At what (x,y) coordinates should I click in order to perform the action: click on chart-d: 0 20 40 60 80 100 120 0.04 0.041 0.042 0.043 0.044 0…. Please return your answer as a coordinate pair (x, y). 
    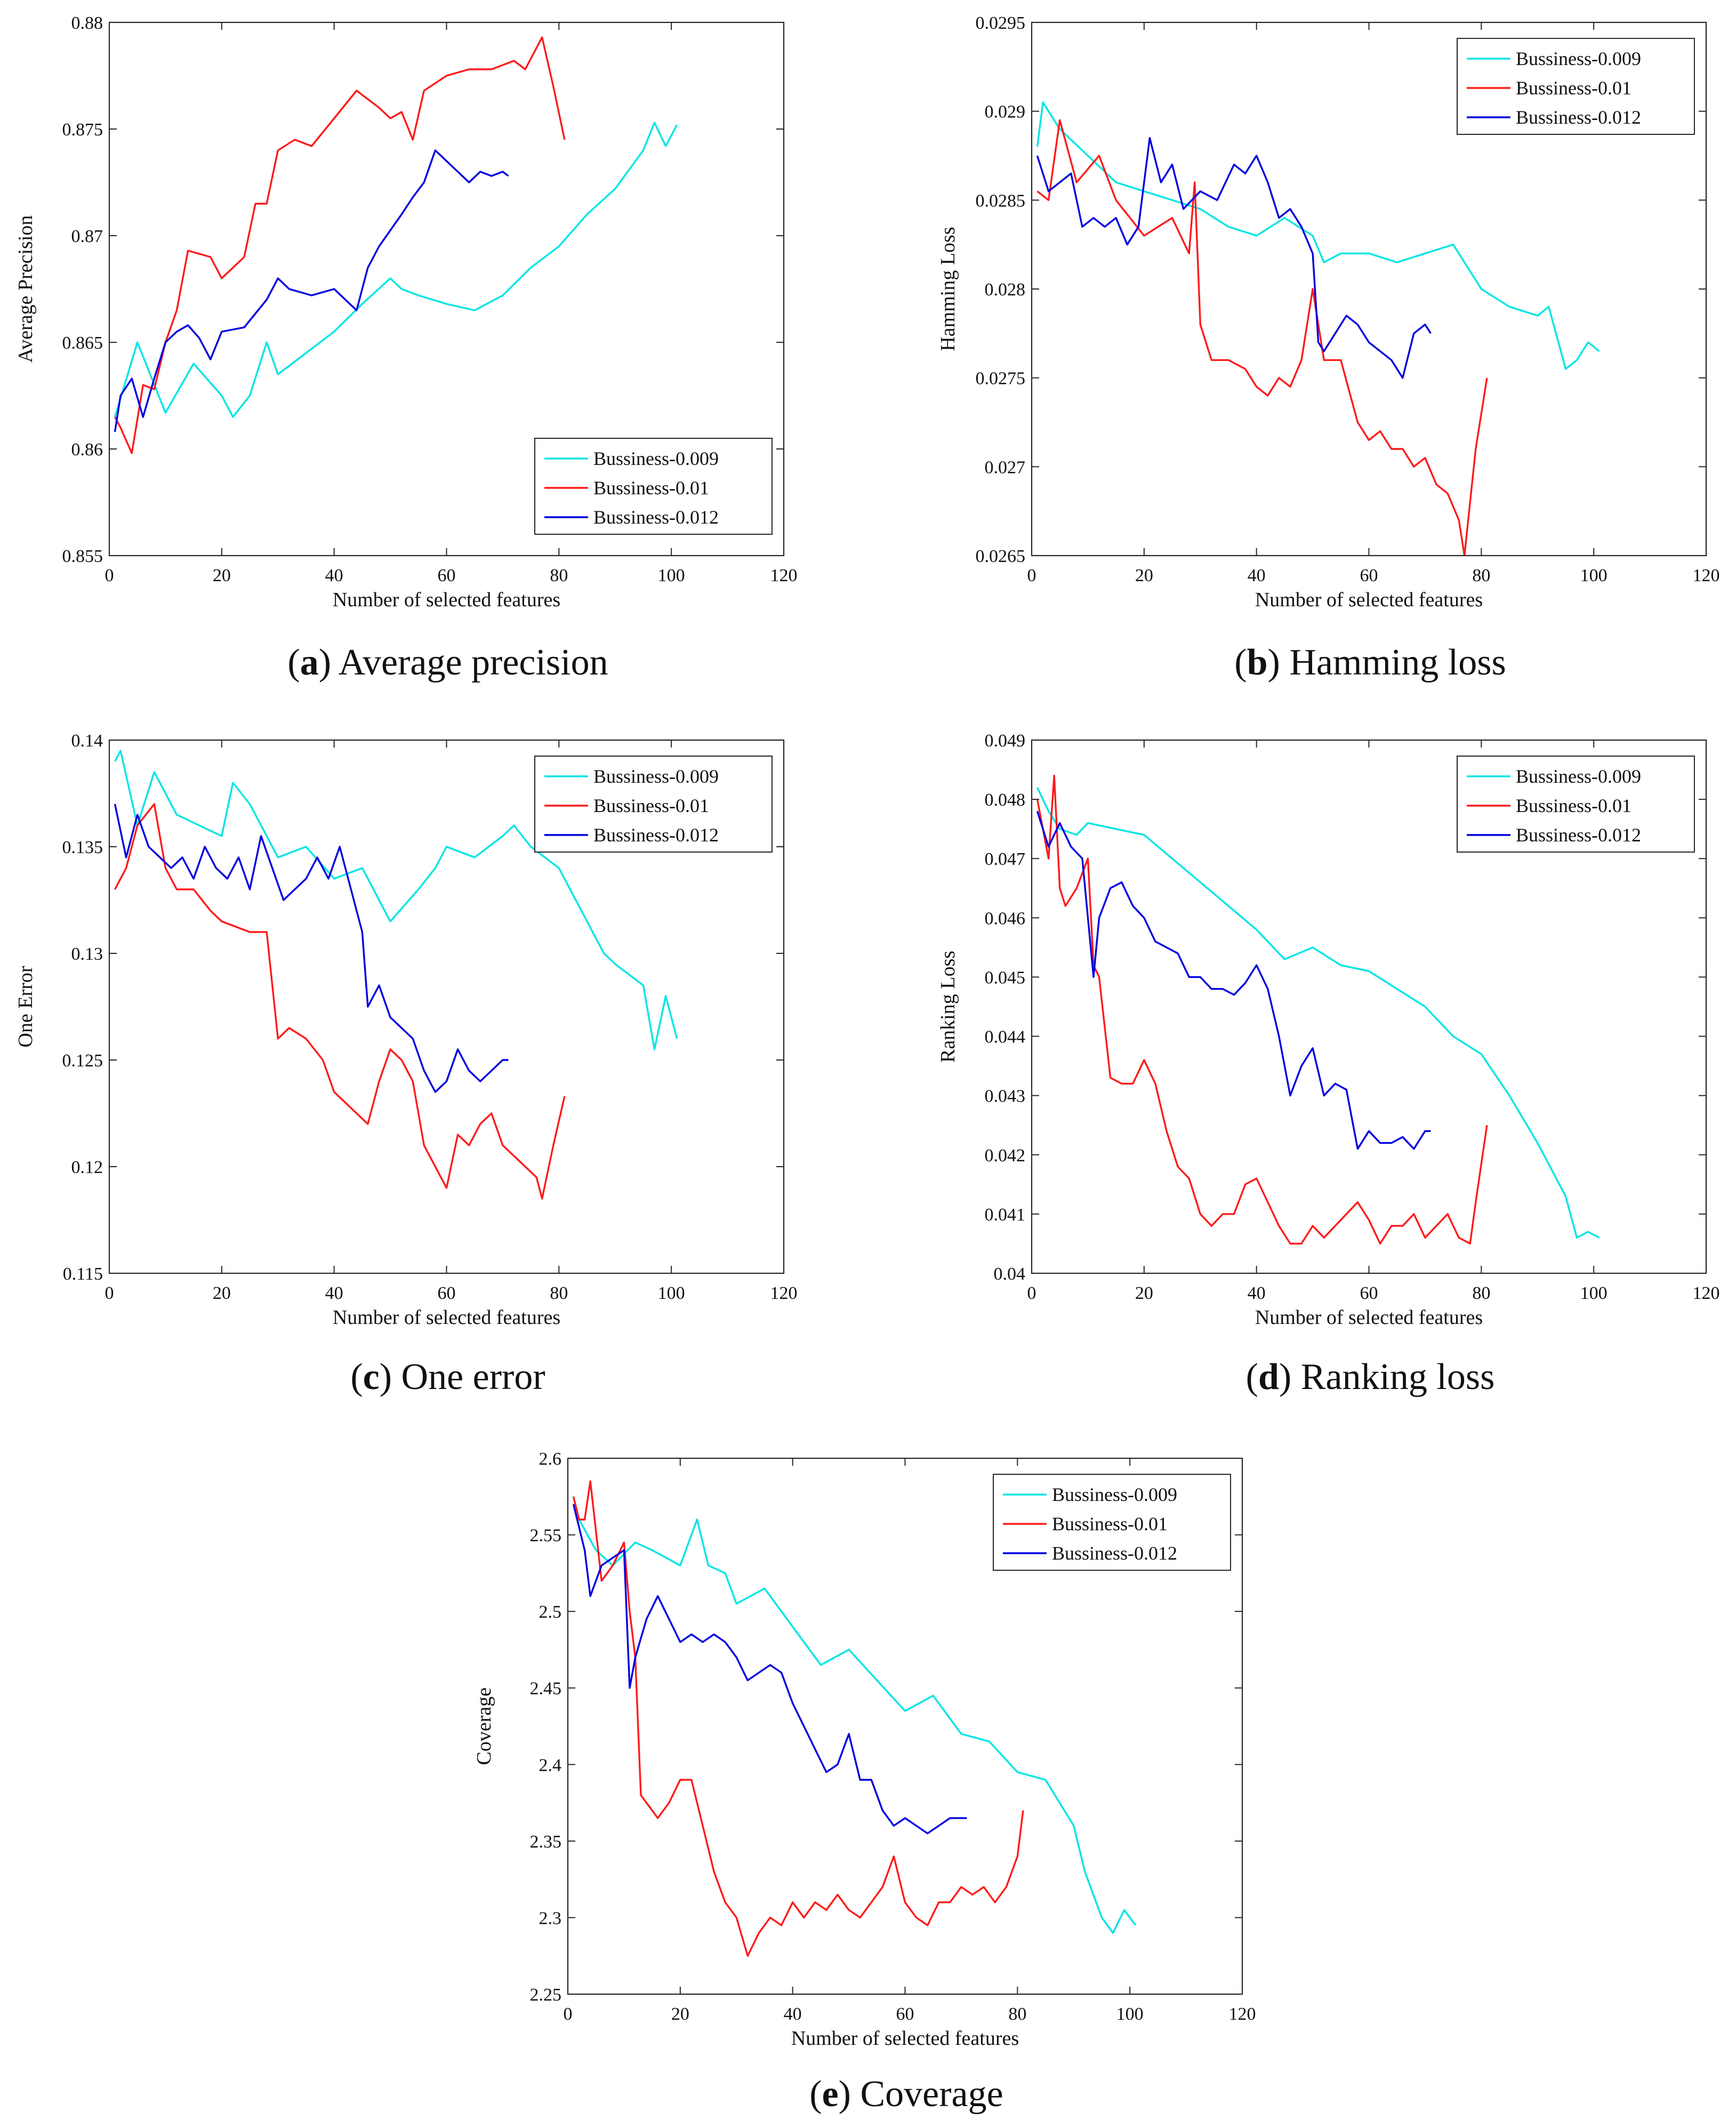
    Looking at the image, I should click on (1328, 1064).